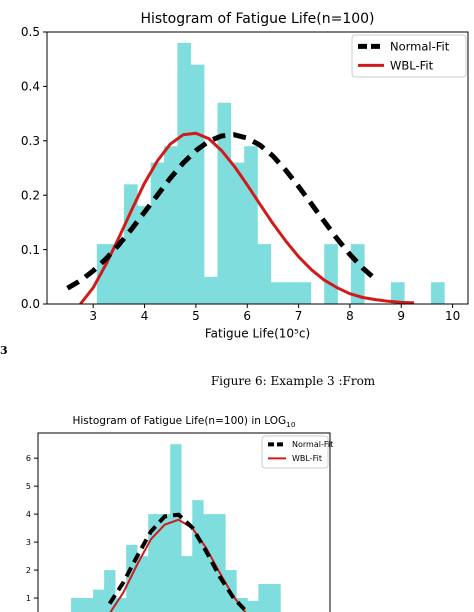 This screenshot has height=612, width=474. What do you see at coordinates (30, 87) in the screenshot?
I see `y-tick-label: 0.4` at bounding box center [30, 87].